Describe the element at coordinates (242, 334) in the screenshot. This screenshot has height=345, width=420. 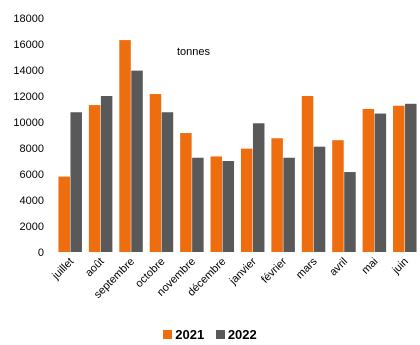
I see `legend-label-2022: 2022` at that location.